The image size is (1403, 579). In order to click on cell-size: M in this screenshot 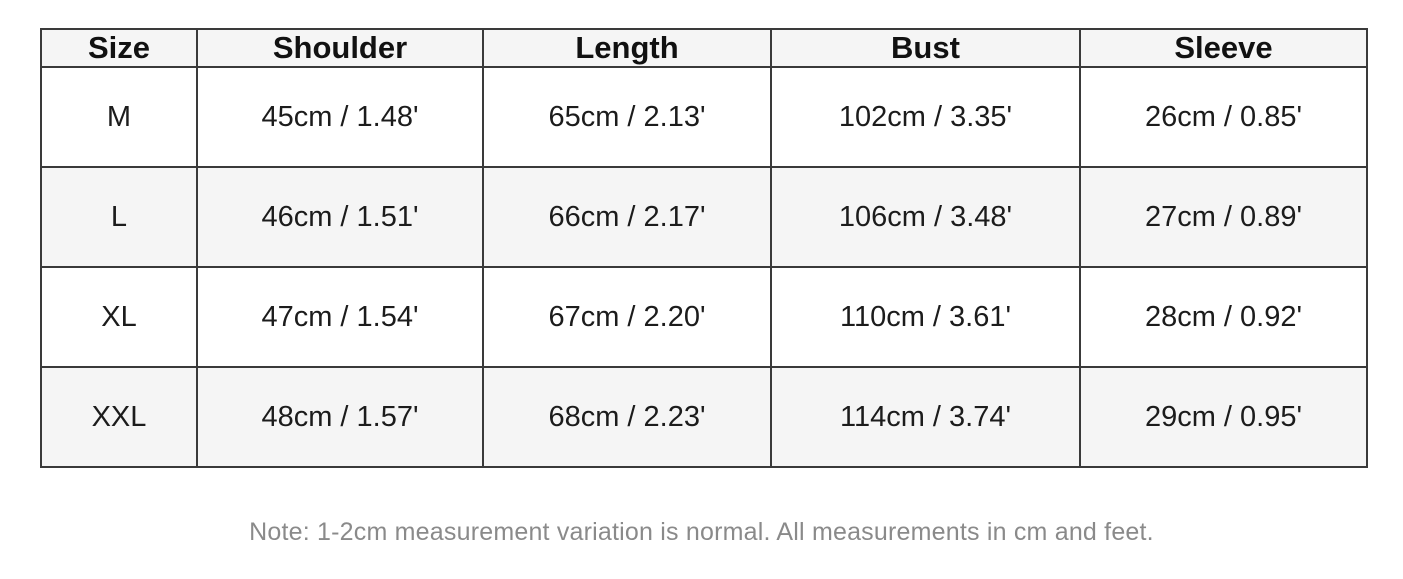, I will do `click(119, 117)`.